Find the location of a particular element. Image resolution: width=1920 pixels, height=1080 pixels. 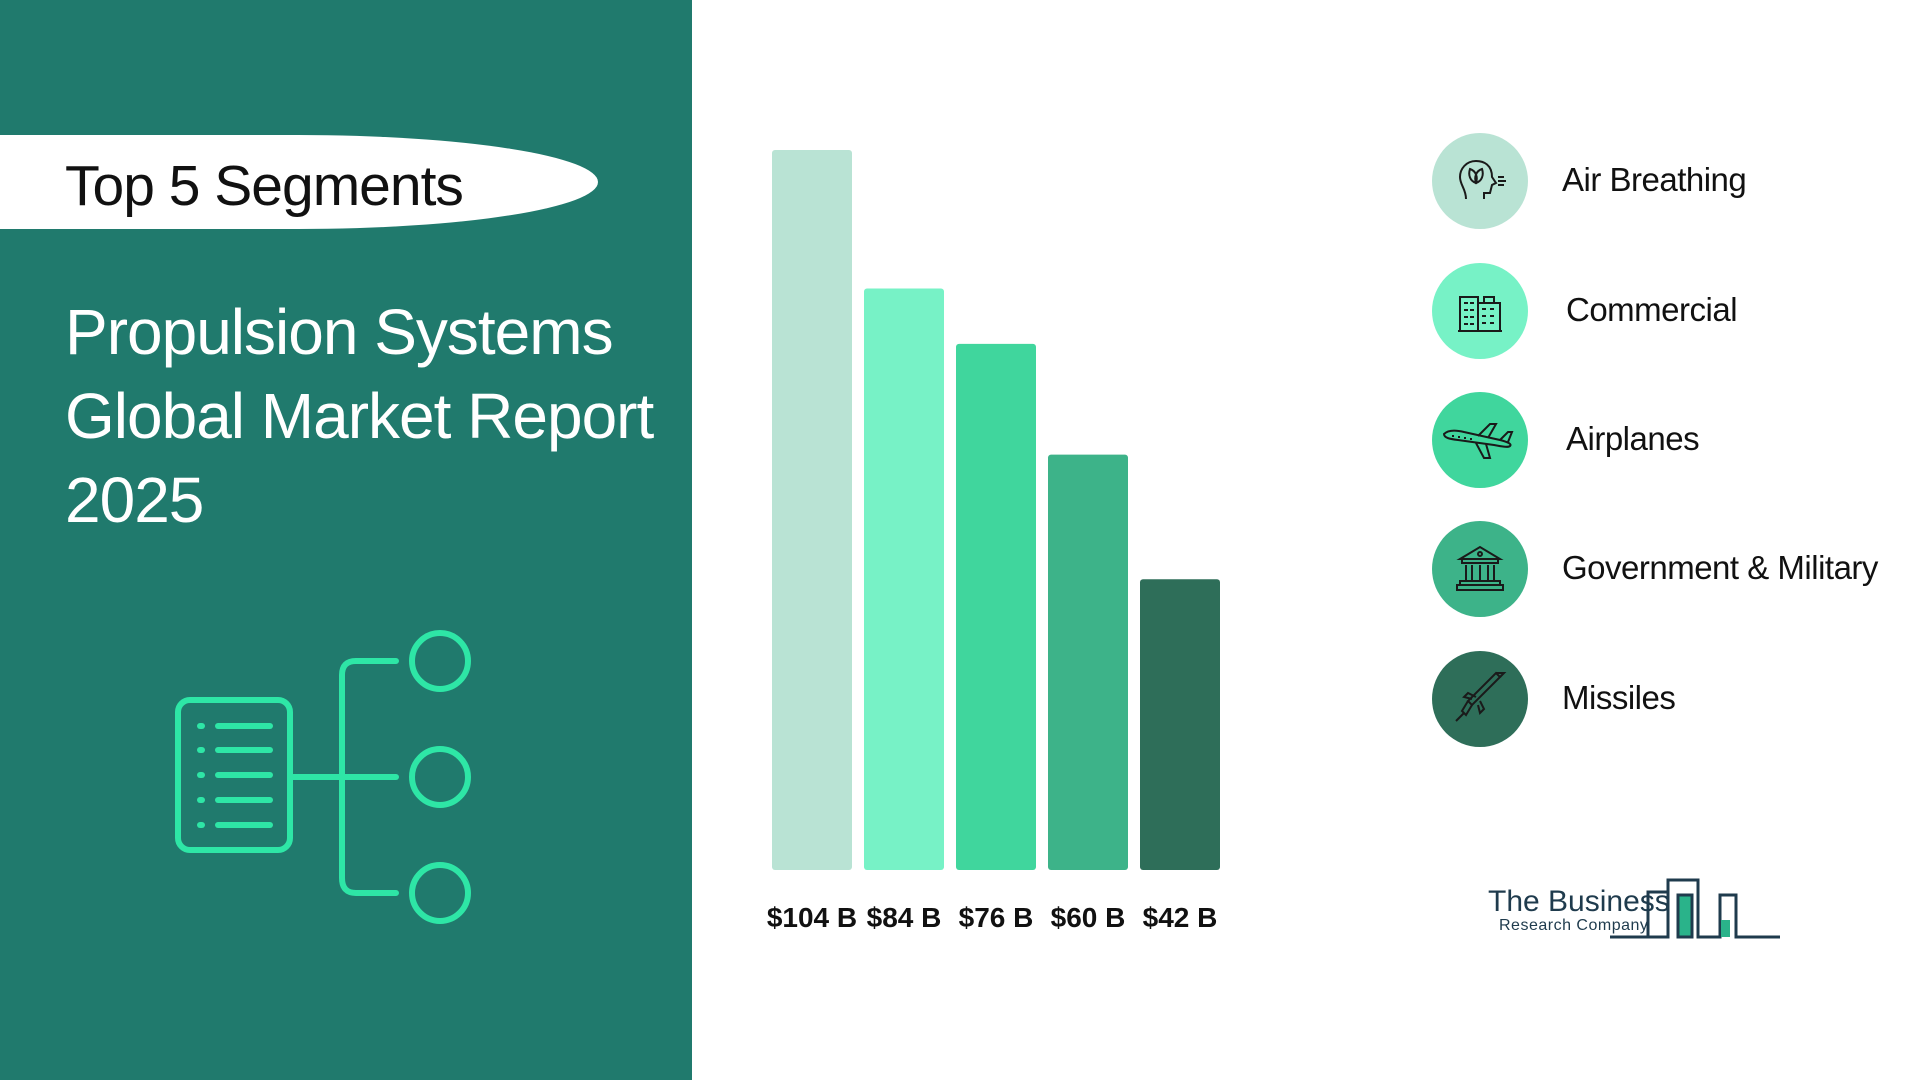

title-line-1: Propulsion Systems is located at coordinates (339, 332).